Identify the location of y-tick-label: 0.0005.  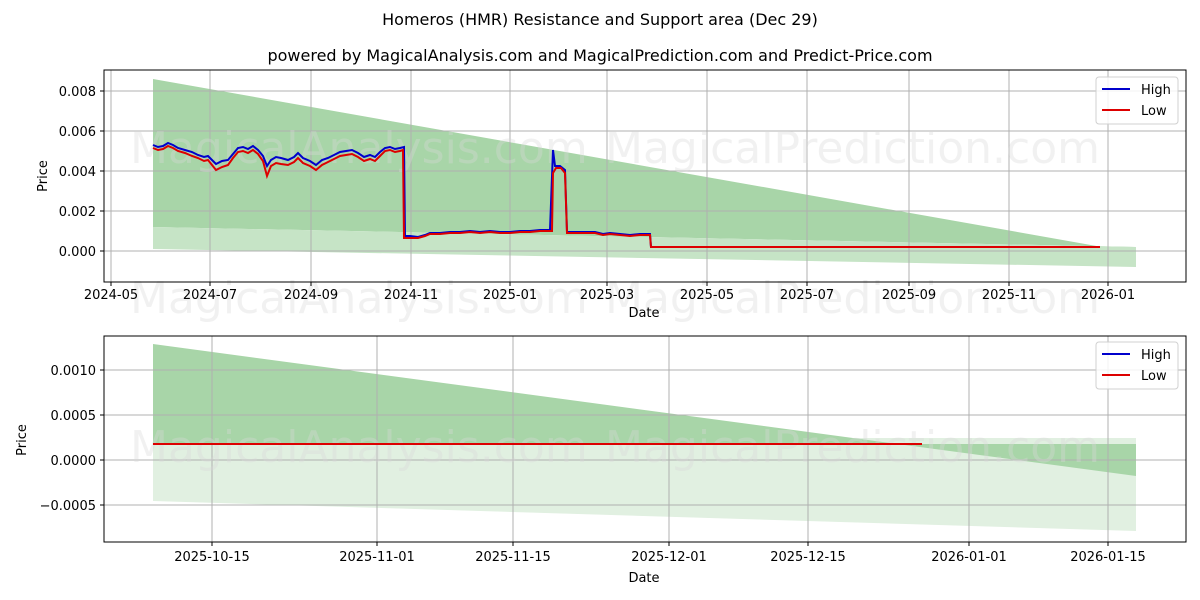
(74, 416).